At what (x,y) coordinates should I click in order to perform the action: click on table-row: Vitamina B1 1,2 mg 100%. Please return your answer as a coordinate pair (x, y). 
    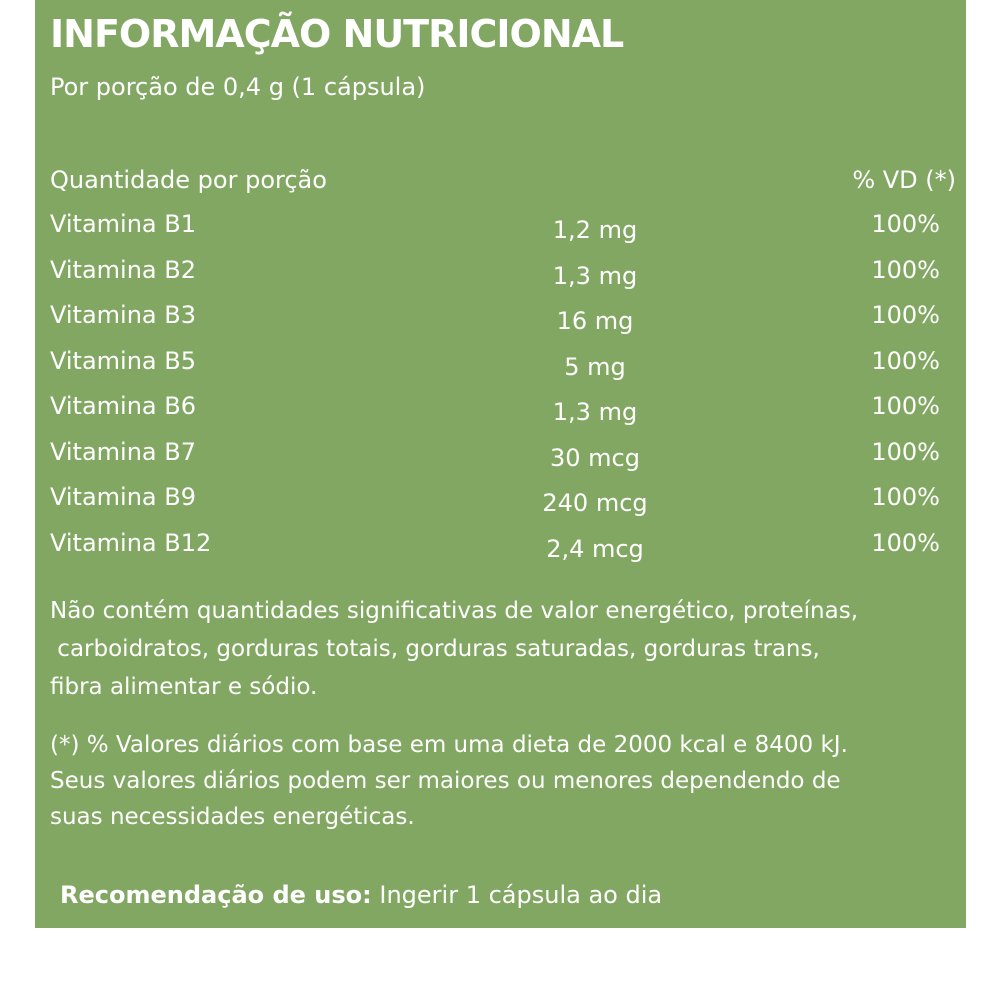
    Looking at the image, I should click on (503, 233).